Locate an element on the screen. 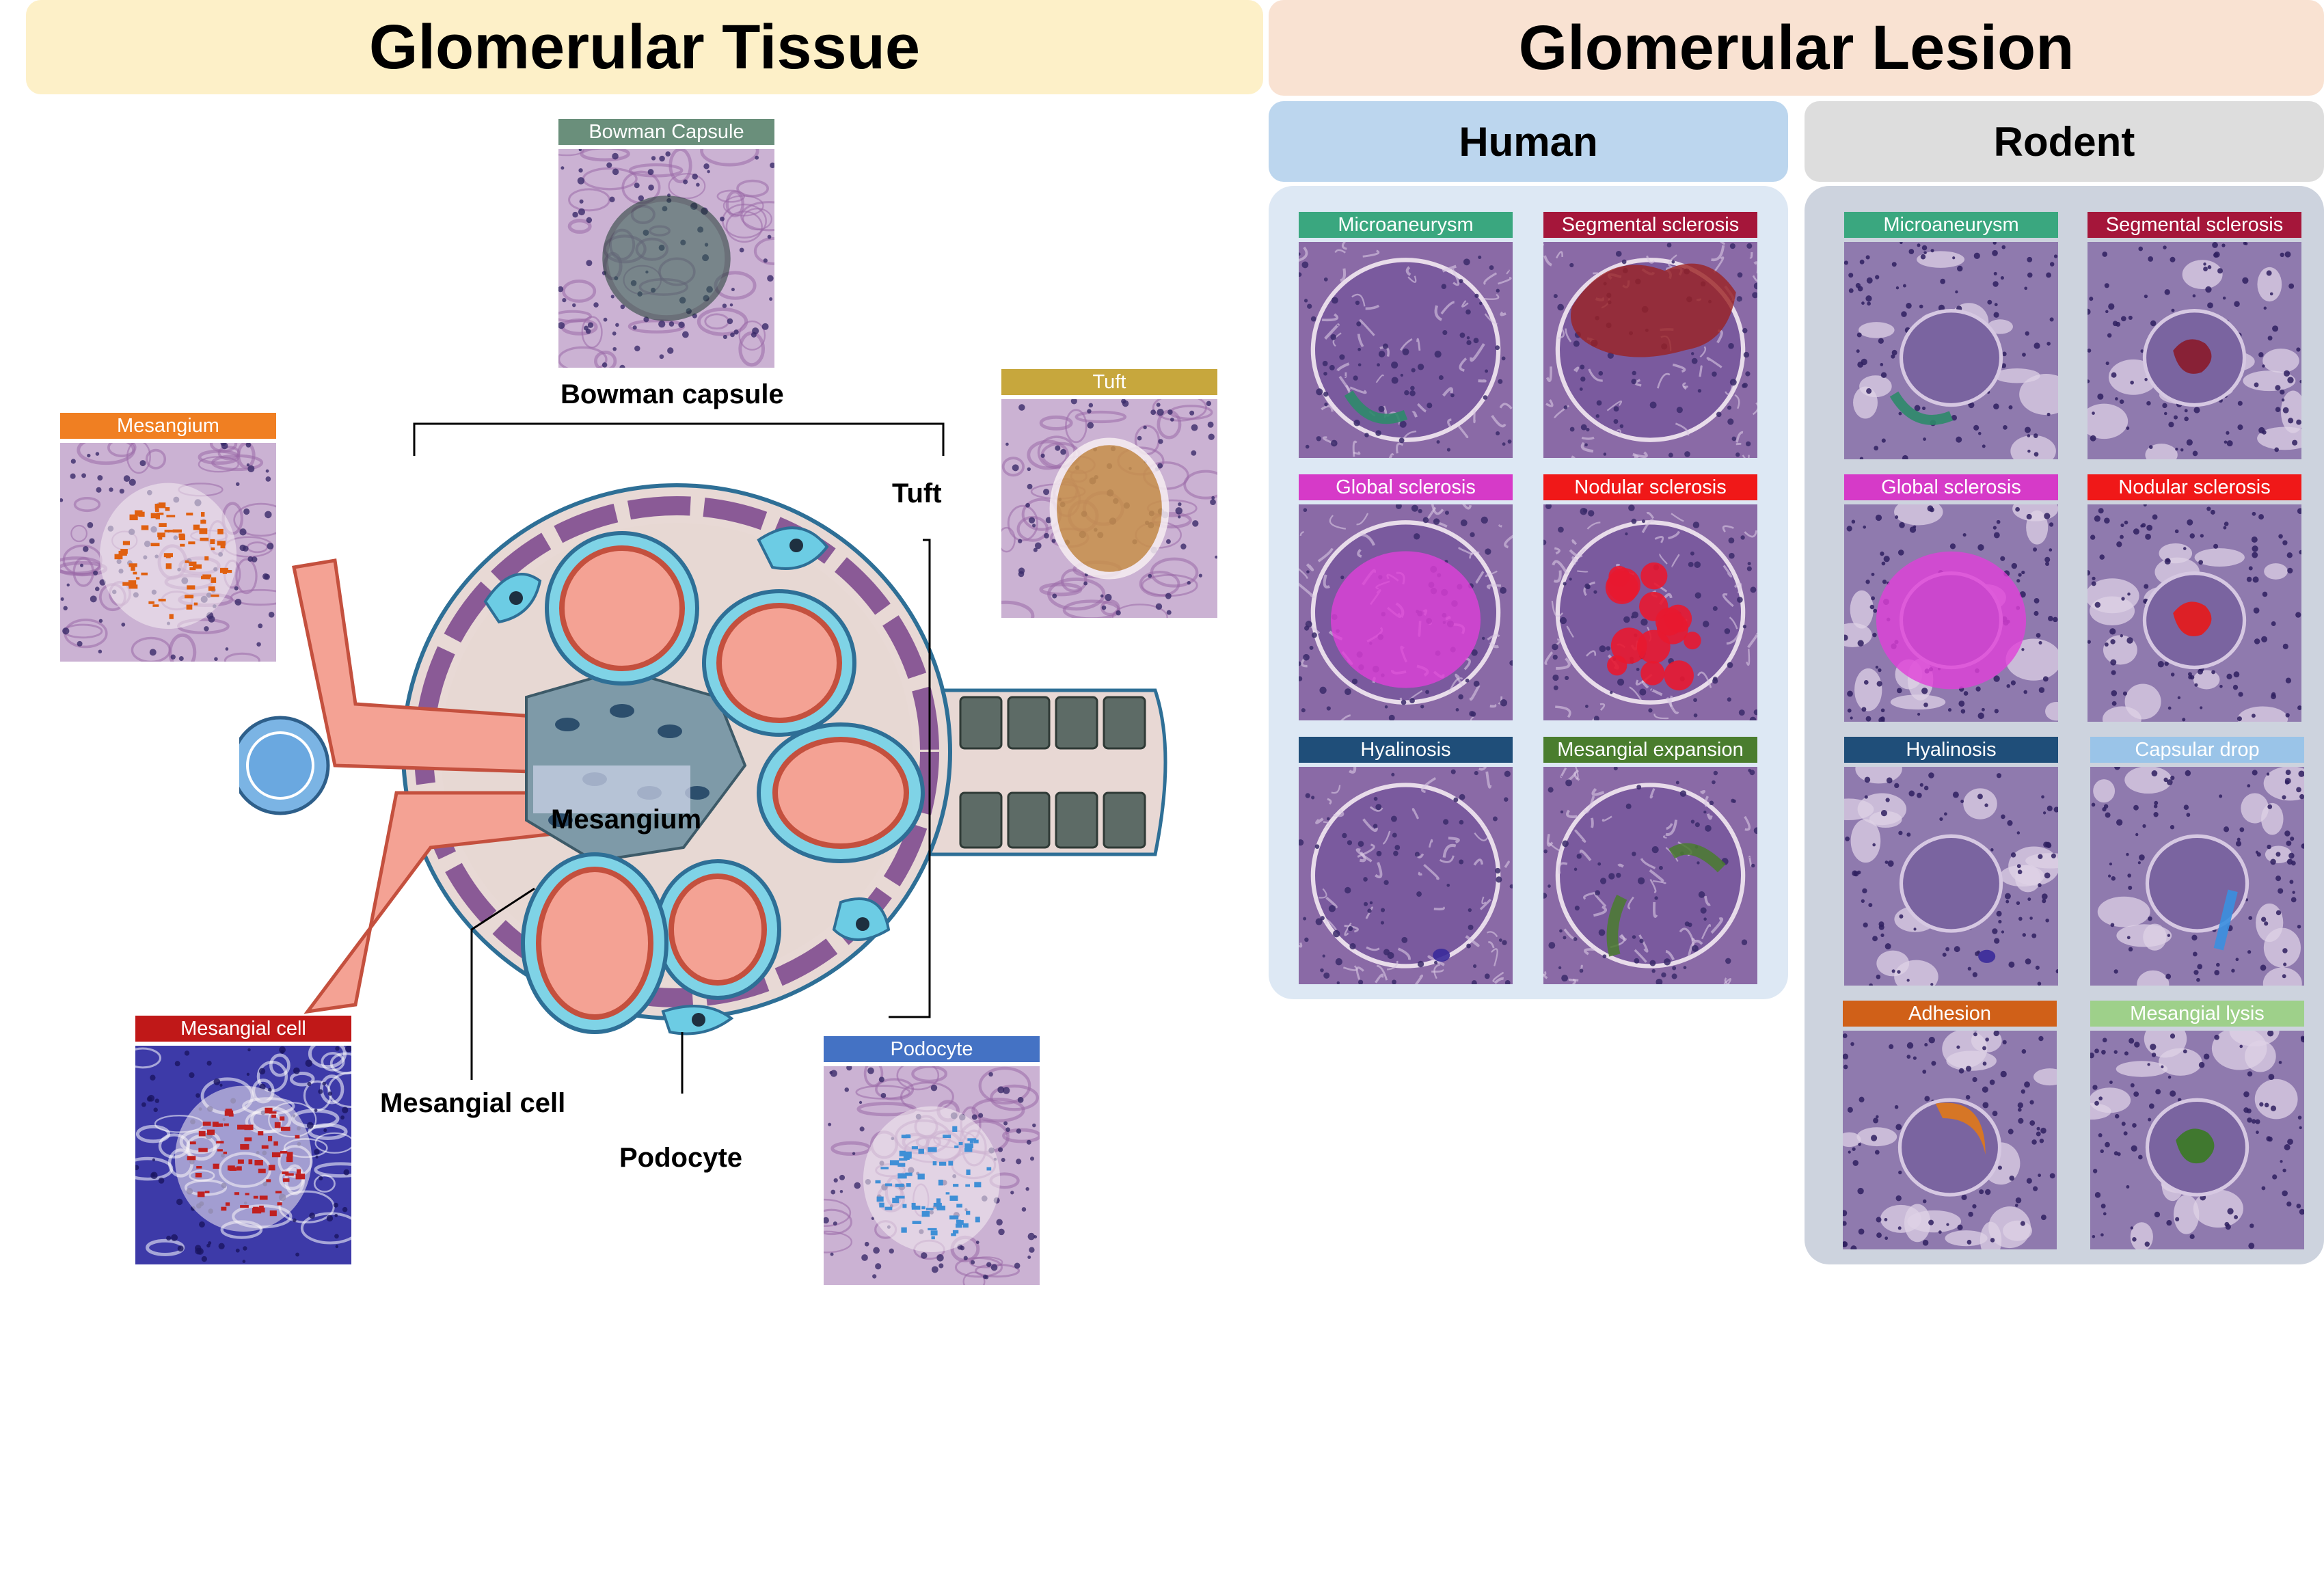 The width and height of the screenshot is (2324, 1572). rodent-tile-global-sclerosis: Global sclerosis is located at coordinates (1951, 598).